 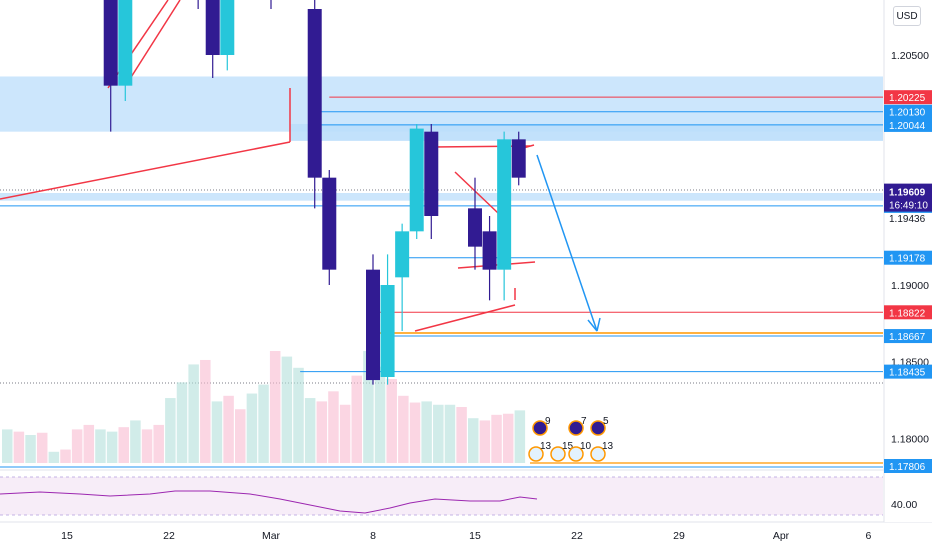 I want to click on price-tag: 1.18435, so click(x=907, y=373).